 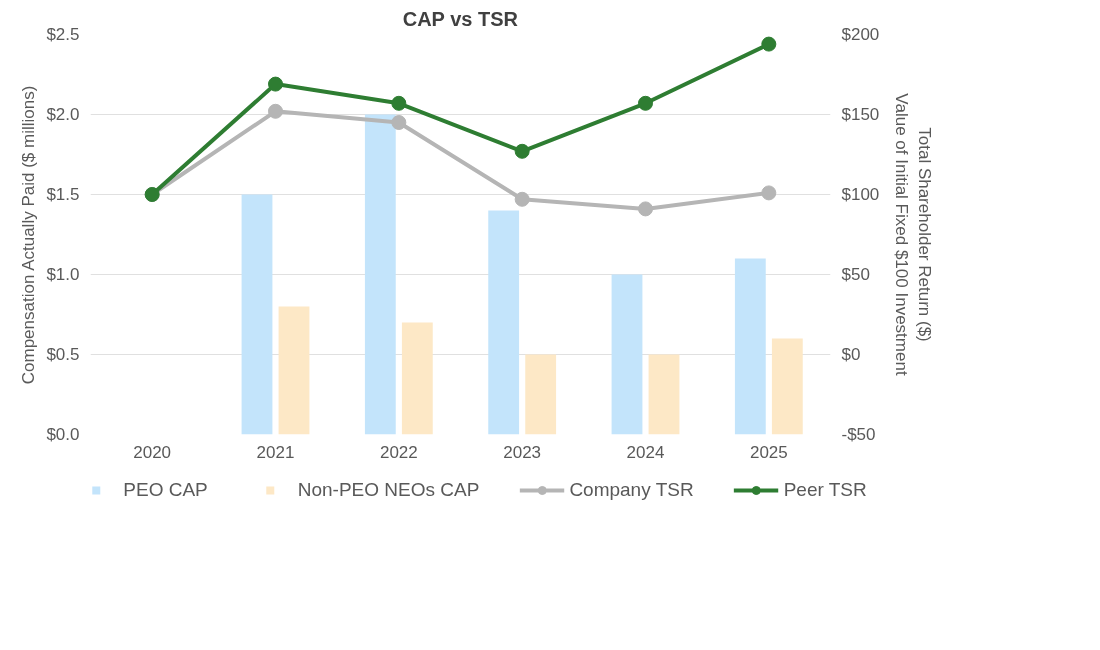 What do you see at coordinates (29, 235) in the screenshot?
I see `y-axis-title: Compensation Actually Paid ($ millions)` at bounding box center [29, 235].